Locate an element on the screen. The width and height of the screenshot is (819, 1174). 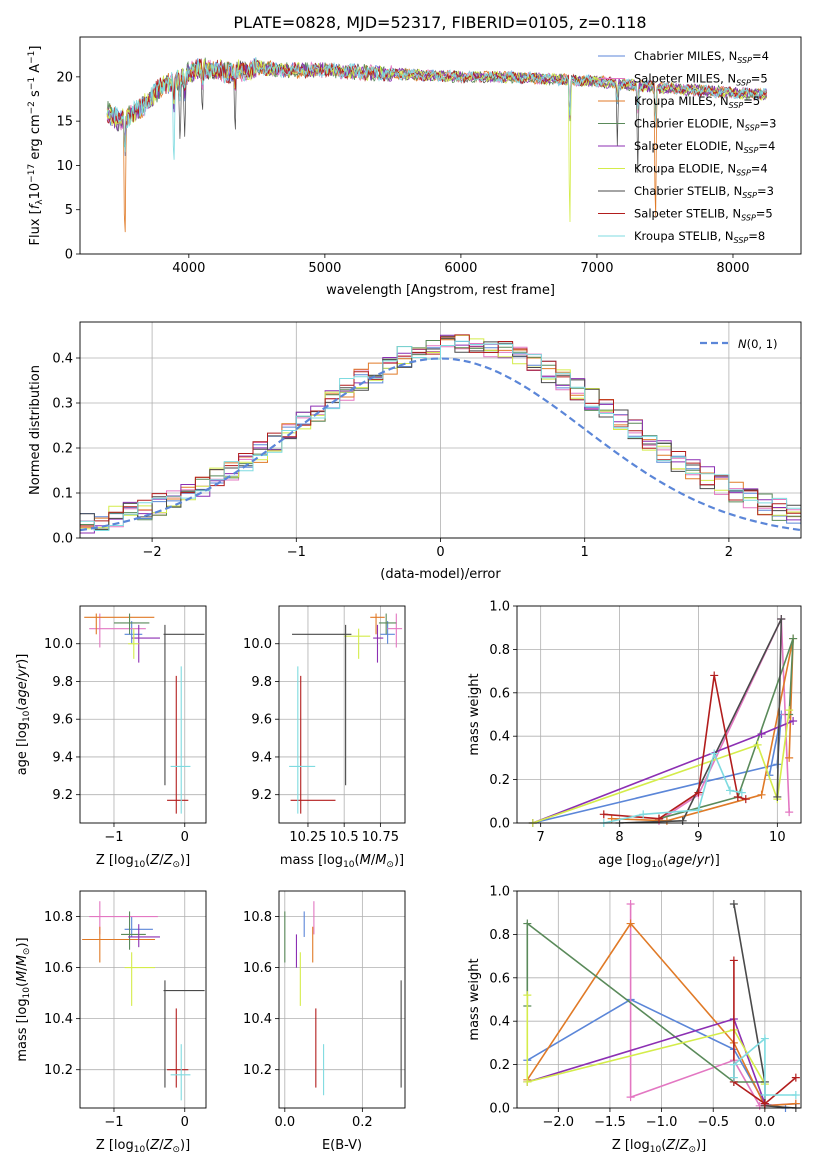
spectrum-line is located at coordinates (437, 108).